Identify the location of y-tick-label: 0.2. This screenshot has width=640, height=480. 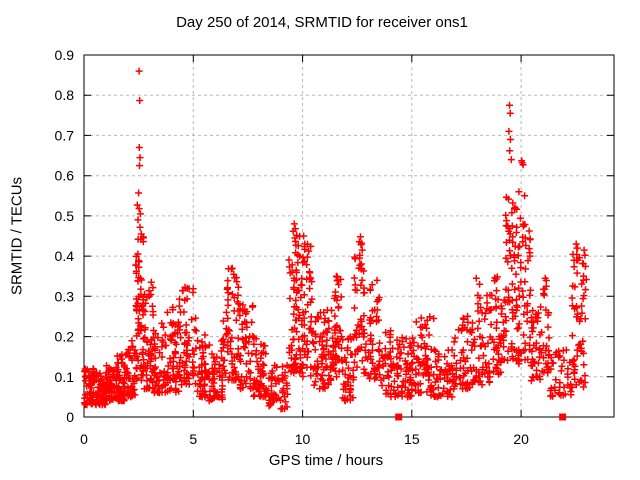
(65, 337).